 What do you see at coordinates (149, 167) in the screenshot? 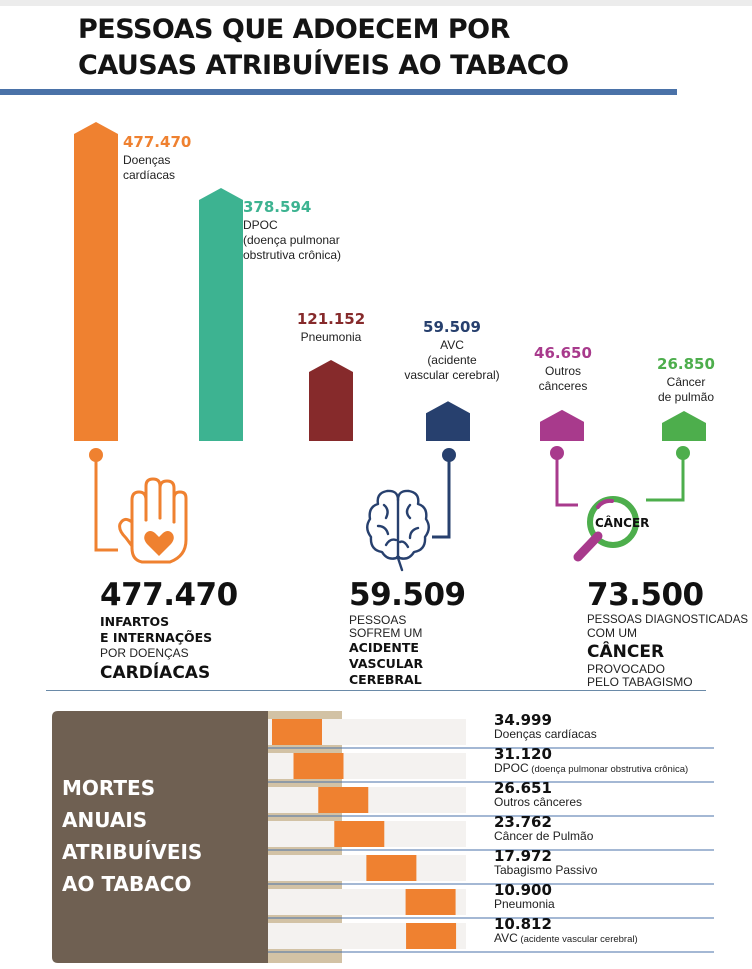
I see `bar-category-label: Doenças cardíacas` at bounding box center [149, 167].